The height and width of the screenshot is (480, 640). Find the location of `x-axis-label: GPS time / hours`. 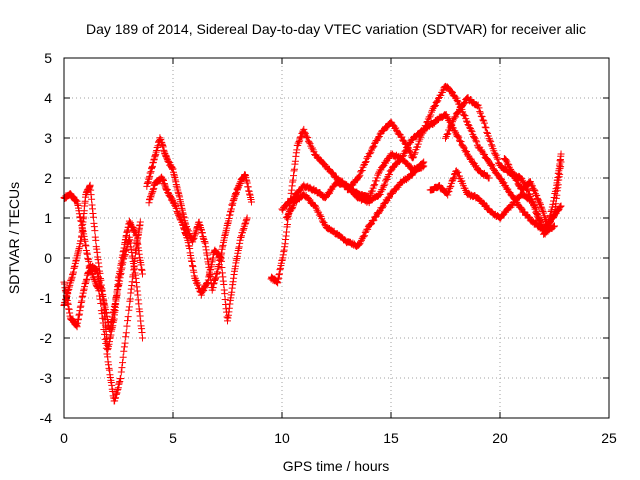

x-axis-label: GPS time / hours is located at coordinates (336, 466).